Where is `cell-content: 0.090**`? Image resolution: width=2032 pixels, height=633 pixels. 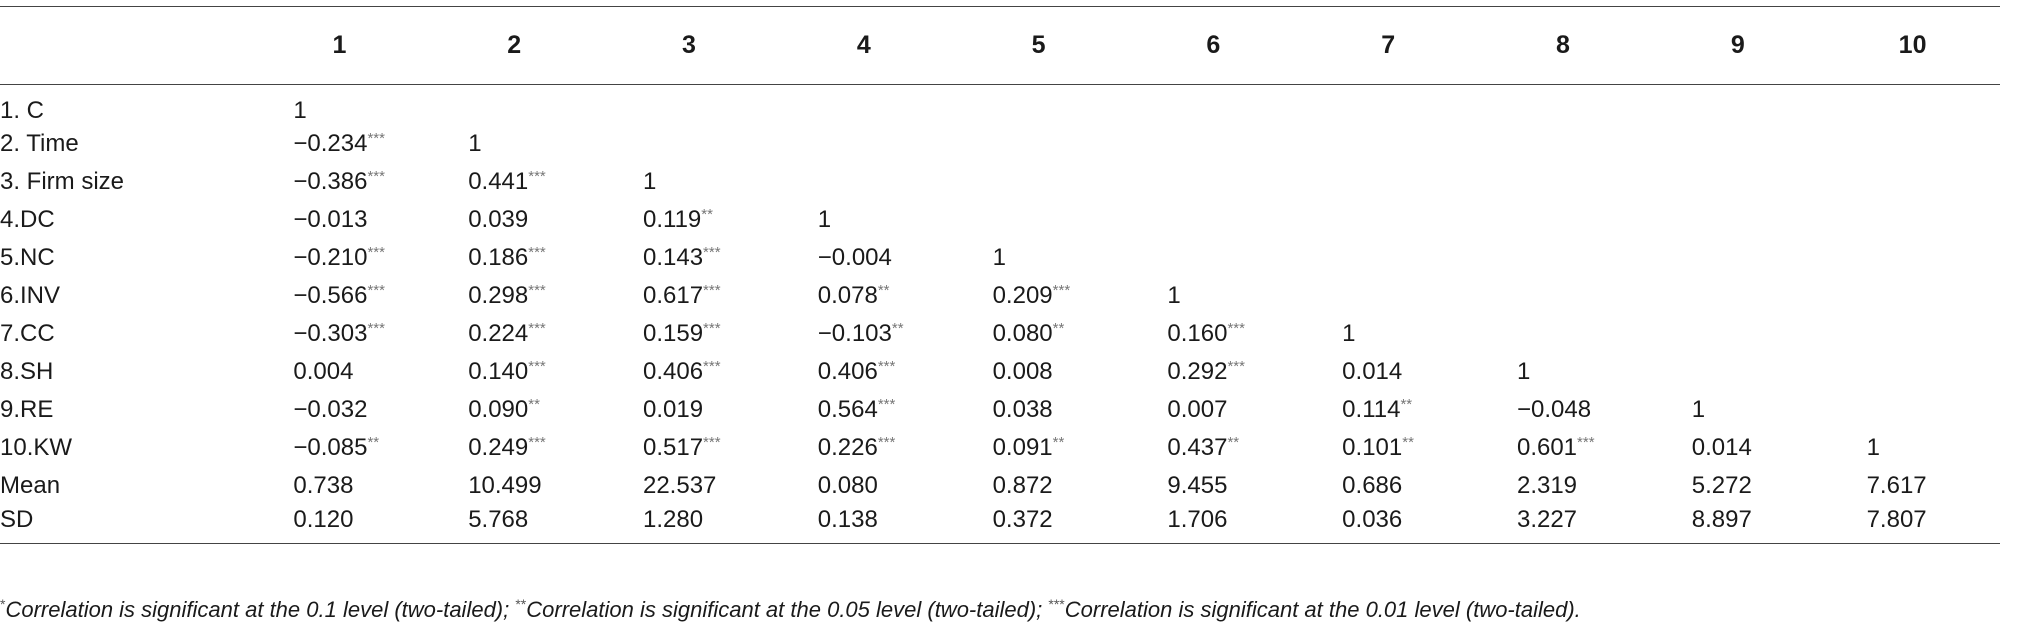 cell-content: 0.090** is located at coordinates (514, 410).